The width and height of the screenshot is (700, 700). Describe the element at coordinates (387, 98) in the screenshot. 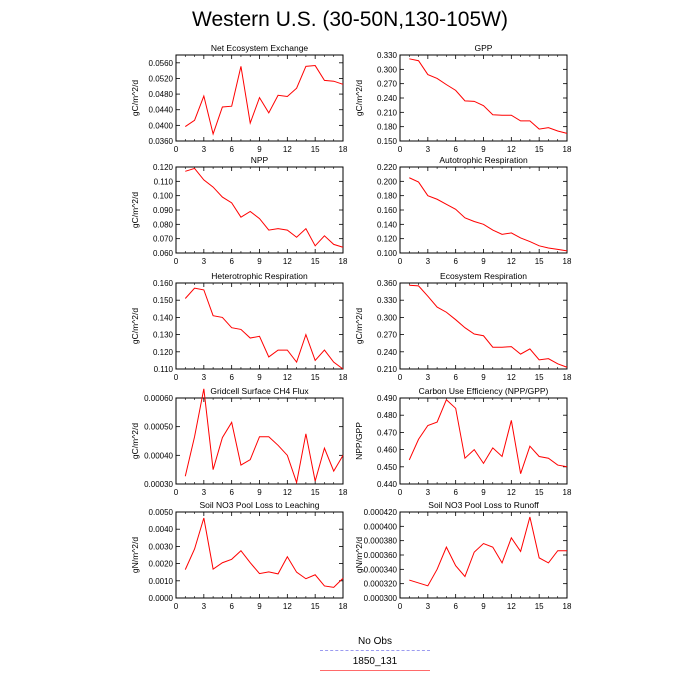

I see `y-tick-label: 0.240` at that location.